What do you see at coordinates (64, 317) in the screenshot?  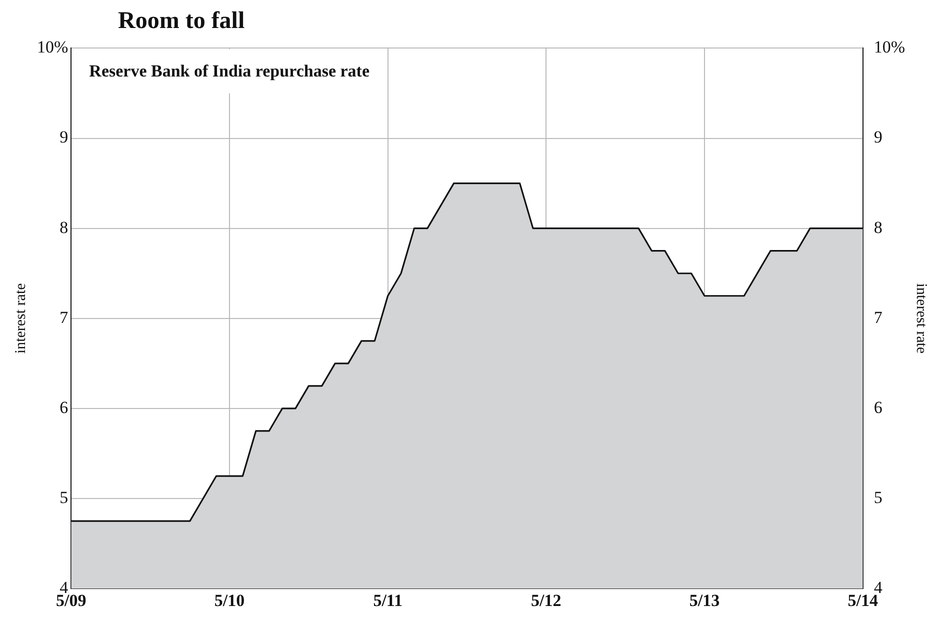 I see `y-tick-label: 7` at bounding box center [64, 317].